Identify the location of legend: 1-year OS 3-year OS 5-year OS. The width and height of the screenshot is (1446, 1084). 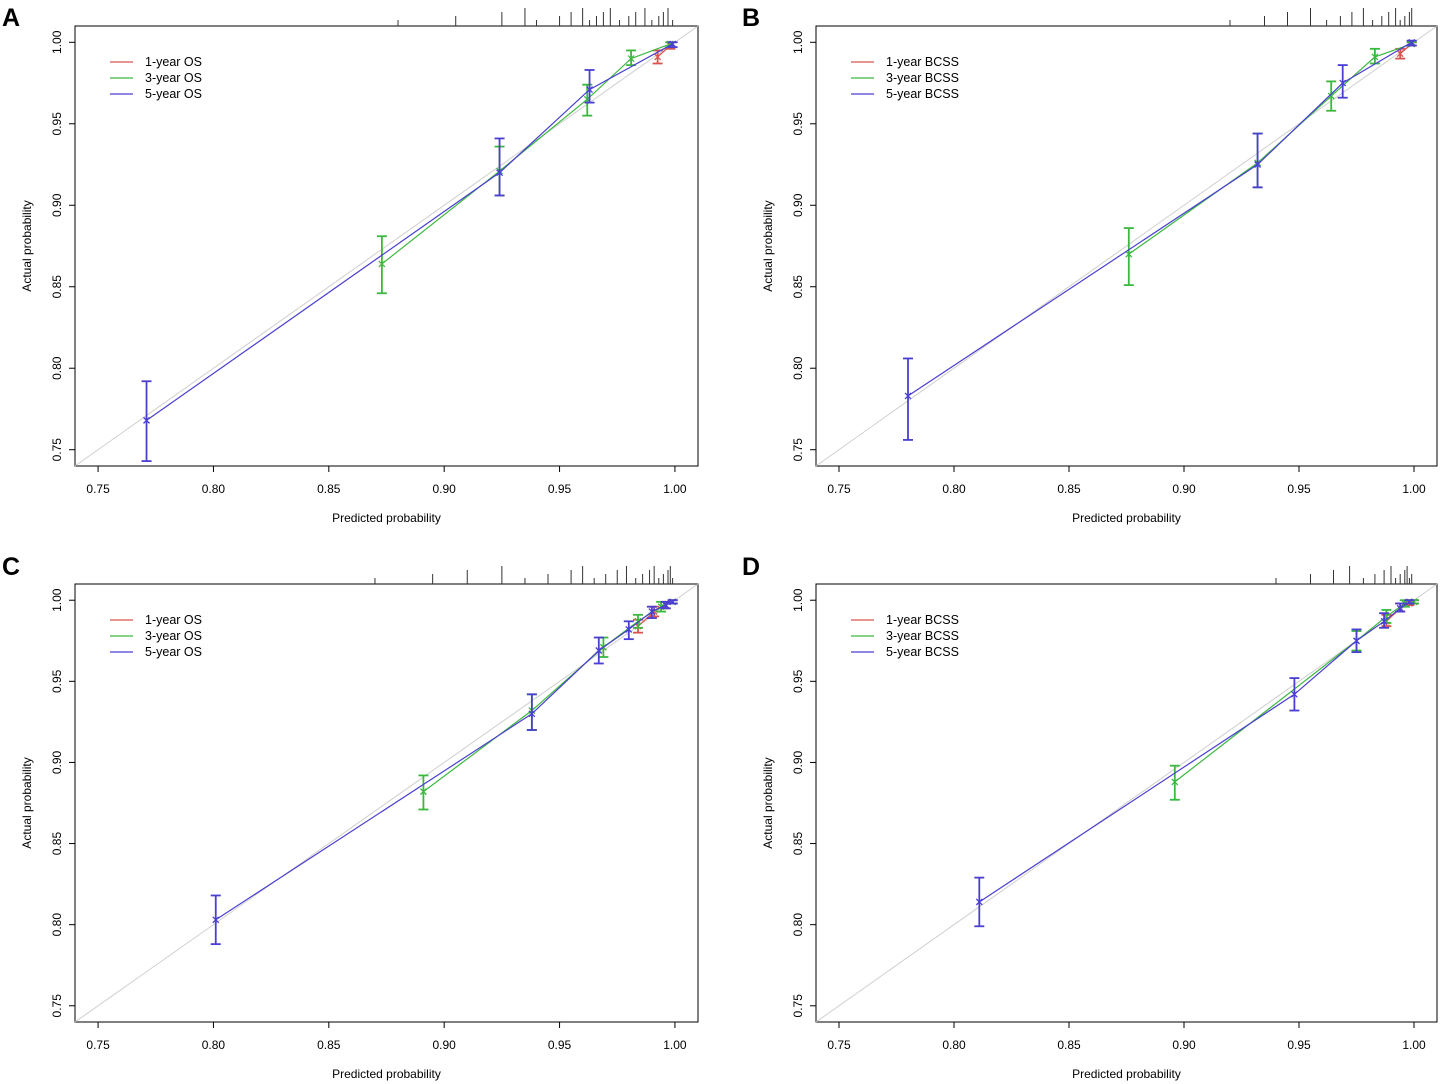
(156, 78).